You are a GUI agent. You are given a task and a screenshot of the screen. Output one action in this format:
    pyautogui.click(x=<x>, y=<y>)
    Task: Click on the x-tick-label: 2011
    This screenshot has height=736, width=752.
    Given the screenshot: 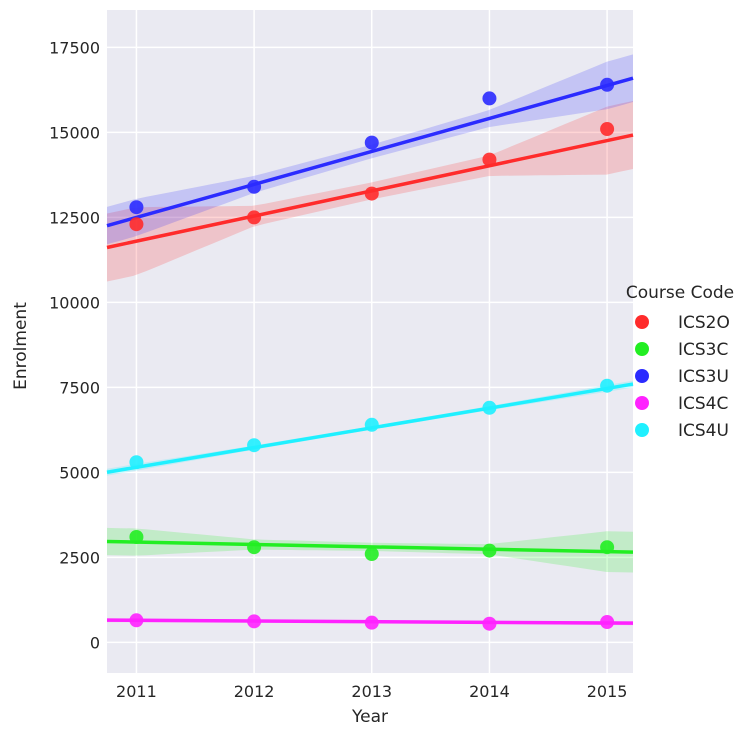 What is the action you would take?
    pyautogui.click(x=136, y=691)
    